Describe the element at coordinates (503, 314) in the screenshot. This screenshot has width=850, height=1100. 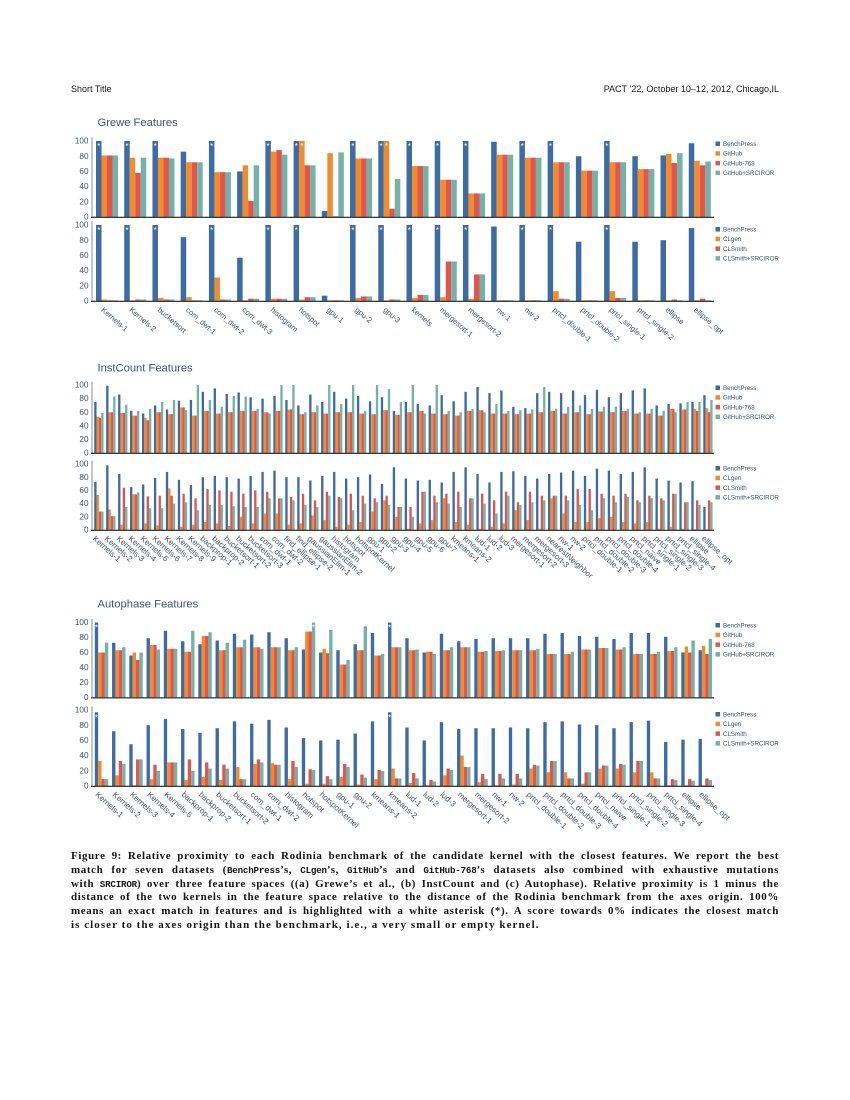
I see `svg-text: nw-1` at that location.